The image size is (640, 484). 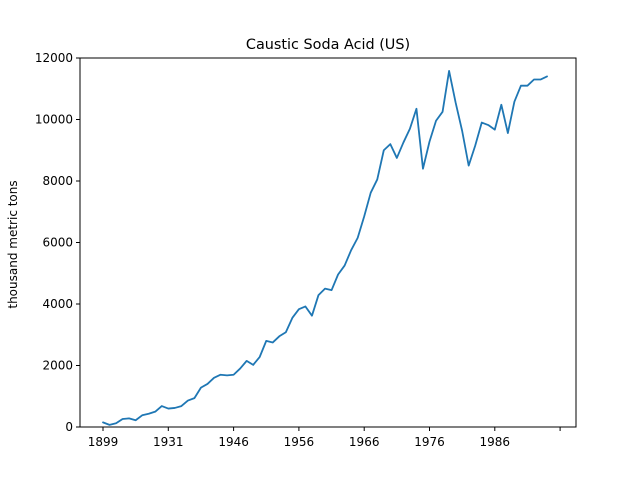 I want to click on x-tick-label: 1899, so click(x=103, y=442).